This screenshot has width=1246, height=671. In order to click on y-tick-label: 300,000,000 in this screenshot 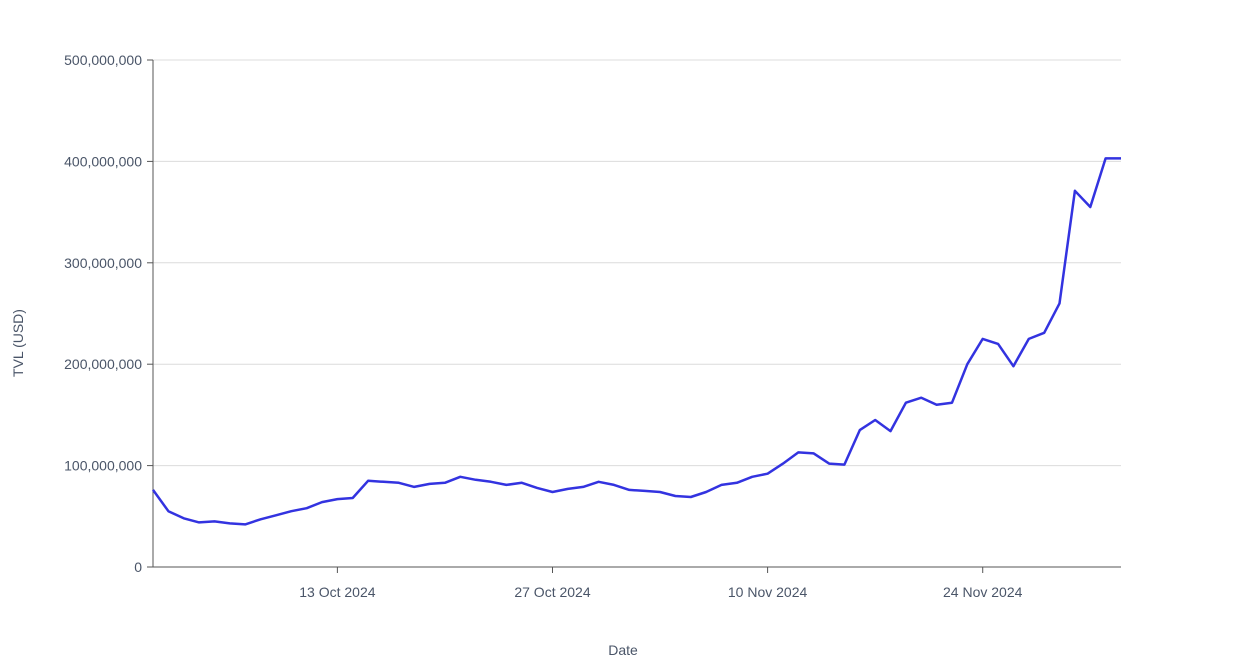, I will do `click(103, 263)`.